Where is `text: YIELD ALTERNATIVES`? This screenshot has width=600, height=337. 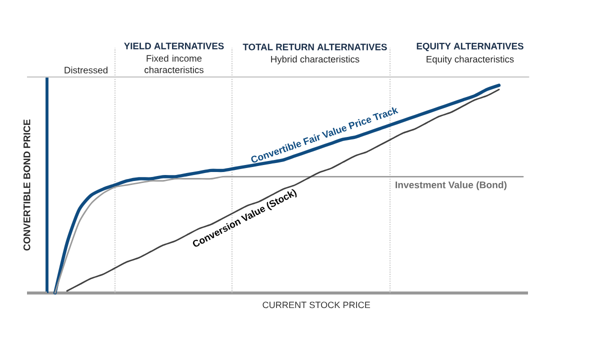
text: YIELD ALTERNATIVES is located at coordinates (174, 46).